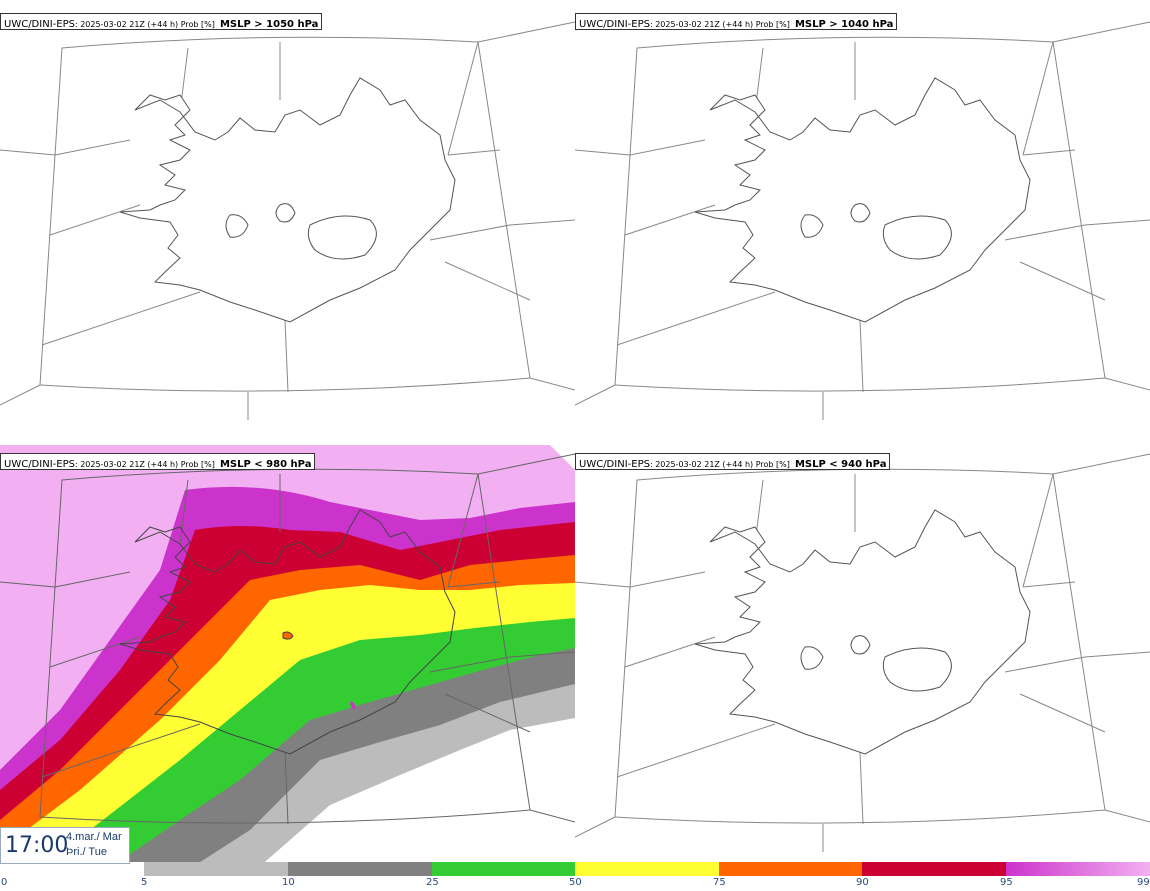 The height and width of the screenshot is (891, 1150). What do you see at coordinates (432, 882) in the screenshot?
I see `colorbar-tick: 25` at bounding box center [432, 882].